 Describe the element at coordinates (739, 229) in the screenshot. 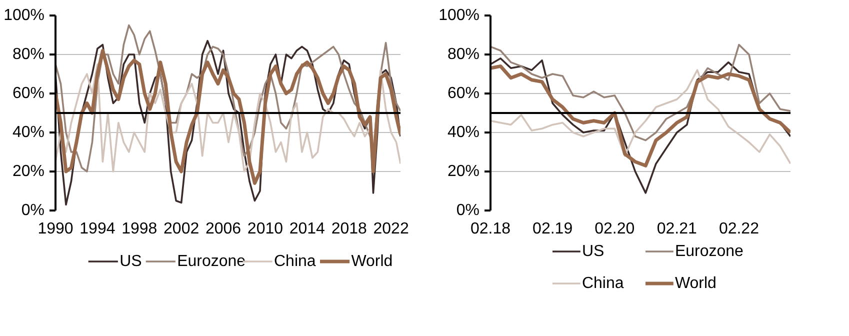

I see `x-tick-label: 02.22` at that location.